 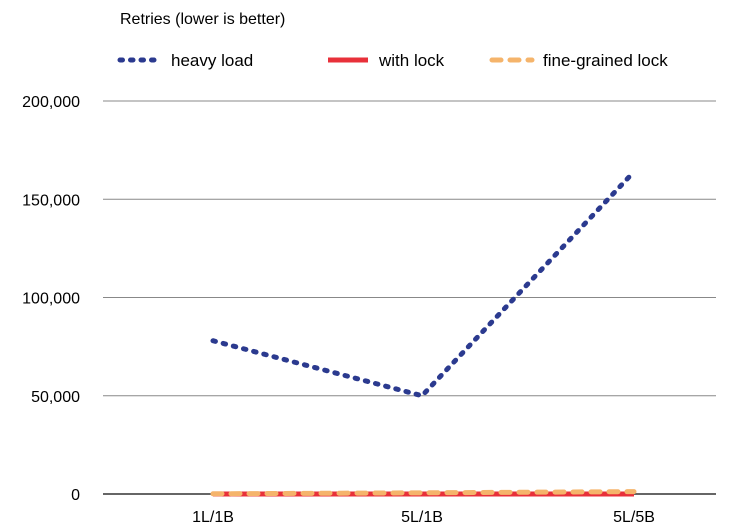 I want to click on legend-label: fine-grained lock, so click(x=605, y=60).